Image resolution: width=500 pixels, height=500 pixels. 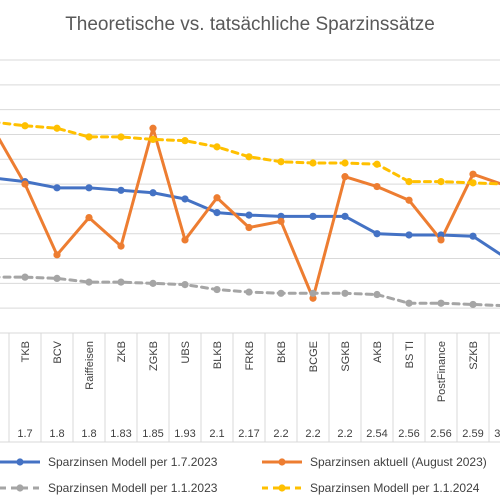 What do you see at coordinates (133, 488) in the screenshot?
I see `legend-label: Sparzinsen Modell per 1.1.2023` at bounding box center [133, 488].